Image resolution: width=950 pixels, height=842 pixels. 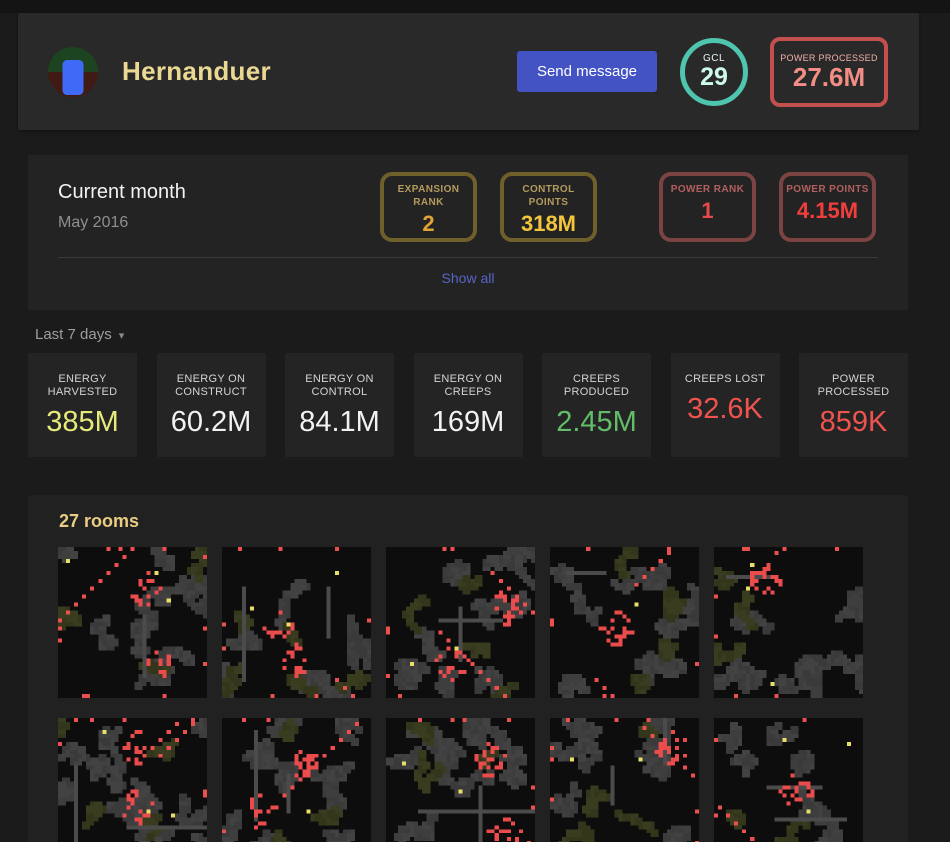 I want to click on rank-badge-value: 4.15M, so click(x=827, y=210).